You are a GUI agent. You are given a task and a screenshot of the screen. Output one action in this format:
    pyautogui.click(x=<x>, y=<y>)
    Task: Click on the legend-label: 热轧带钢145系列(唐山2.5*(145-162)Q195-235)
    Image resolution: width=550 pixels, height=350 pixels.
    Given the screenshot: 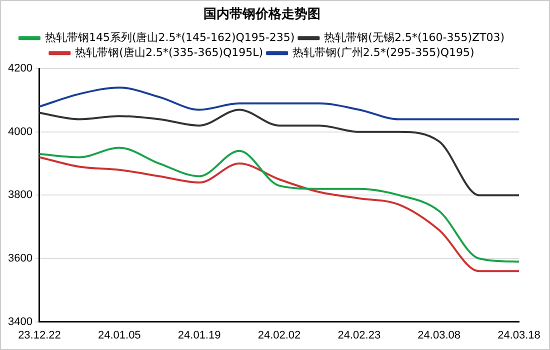 What is the action you would take?
    pyautogui.click(x=169, y=37)
    